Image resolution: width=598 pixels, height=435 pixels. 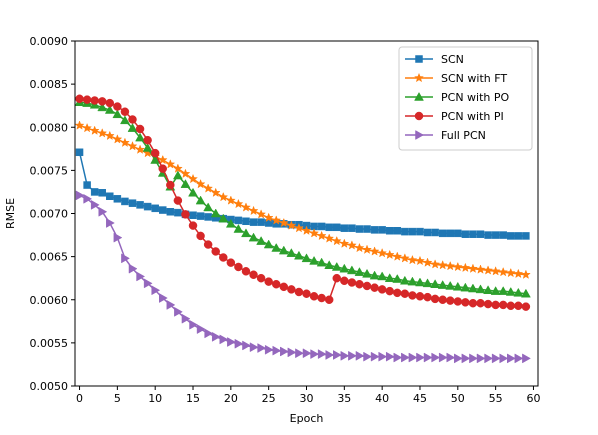 What do you see at coordinates (457, 97) in the screenshot?
I see `legend-item: PCN with PO` at bounding box center [457, 97].